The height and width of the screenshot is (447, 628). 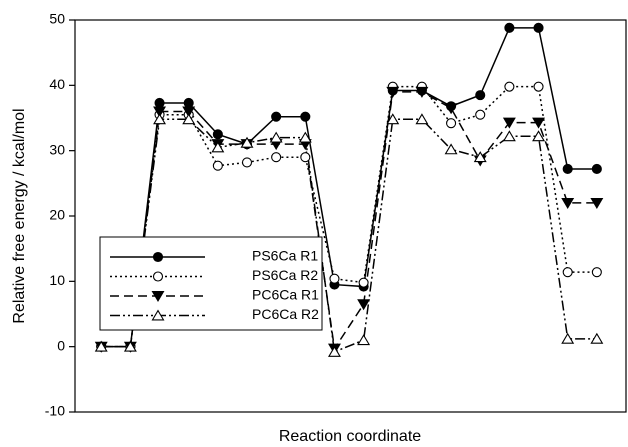 What do you see at coordinates (57, 84) in the screenshot?
I see `y-tick-label: 40` at bounding box center [57, 84].